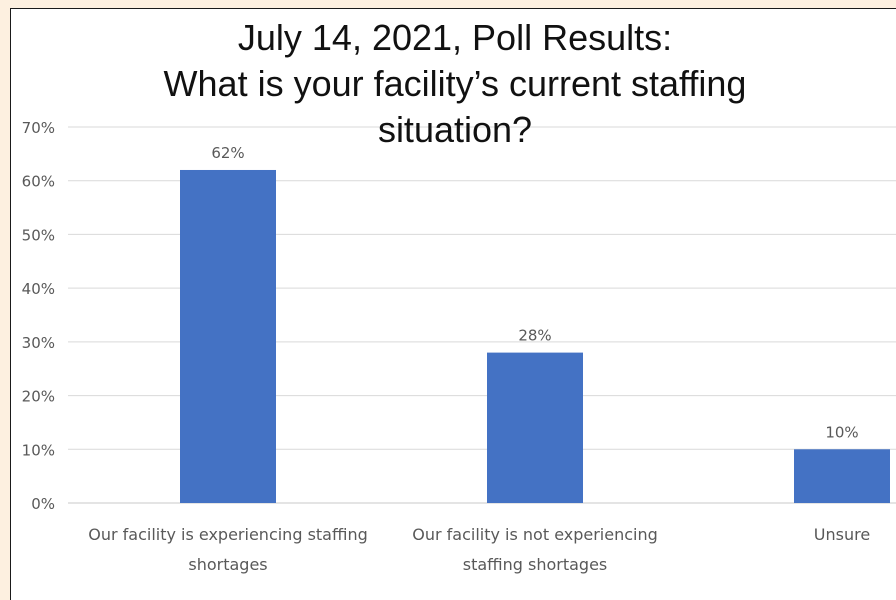 The width and height of the screenshot is (896, 600). Describe the element at coordinates (841, 432) in the screenshot. I see `data-label: 10%` at that location.